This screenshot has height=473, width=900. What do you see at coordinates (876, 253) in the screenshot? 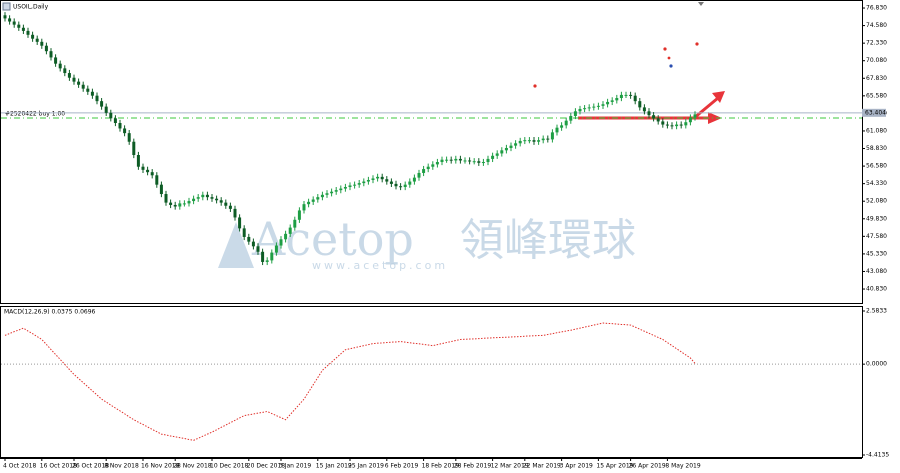
I see `y-tick-label: 45.330` at bounding box center [876, 253].